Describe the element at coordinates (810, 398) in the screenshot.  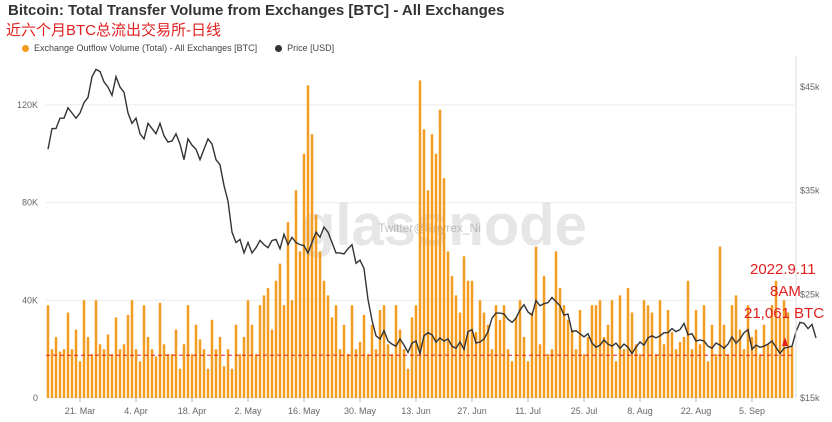
I see `y-right-tick-label: $15k` at that location.